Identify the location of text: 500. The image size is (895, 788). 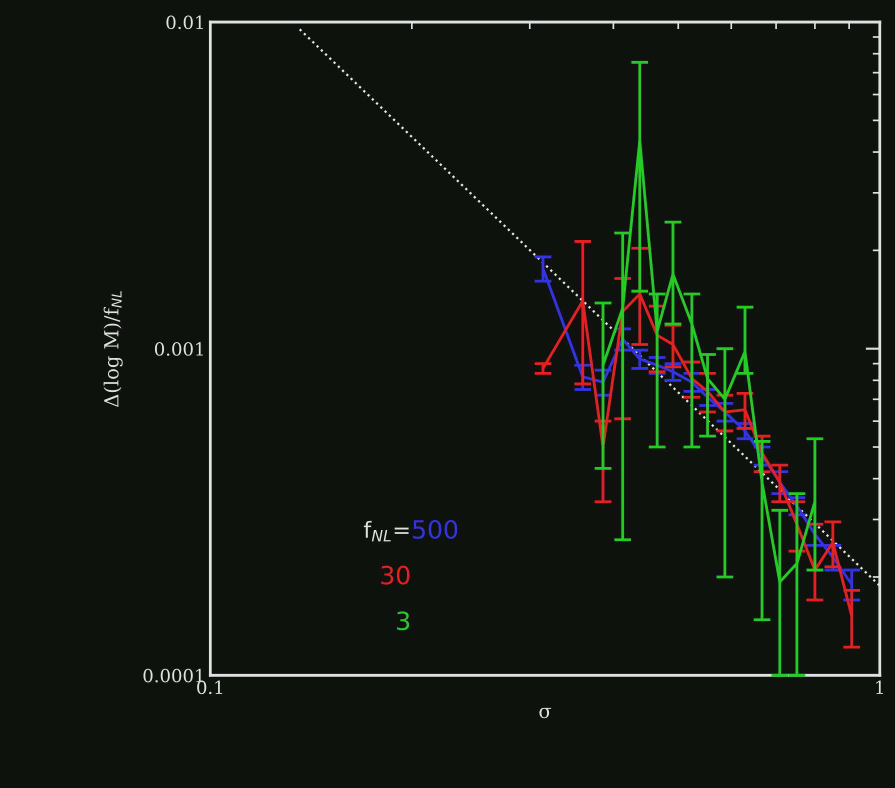
(435, 529).